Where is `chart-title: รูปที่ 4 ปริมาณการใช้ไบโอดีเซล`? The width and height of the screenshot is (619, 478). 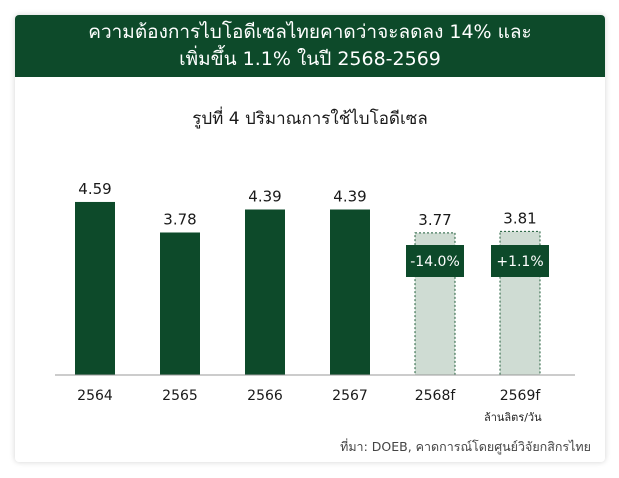 chart-title: รูปที่ 4 ปริมาณการใช้ไบโอดีเซล is located at coordinates (310, 119).